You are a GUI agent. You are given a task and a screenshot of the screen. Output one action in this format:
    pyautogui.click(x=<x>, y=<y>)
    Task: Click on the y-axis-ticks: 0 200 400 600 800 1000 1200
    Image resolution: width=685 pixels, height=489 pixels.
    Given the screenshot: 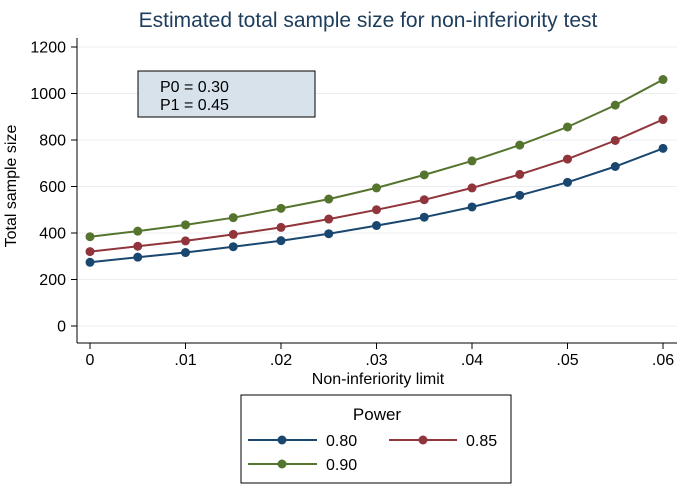 What is the action you would take?
    pyautogui.click(x=53, y=188)
    